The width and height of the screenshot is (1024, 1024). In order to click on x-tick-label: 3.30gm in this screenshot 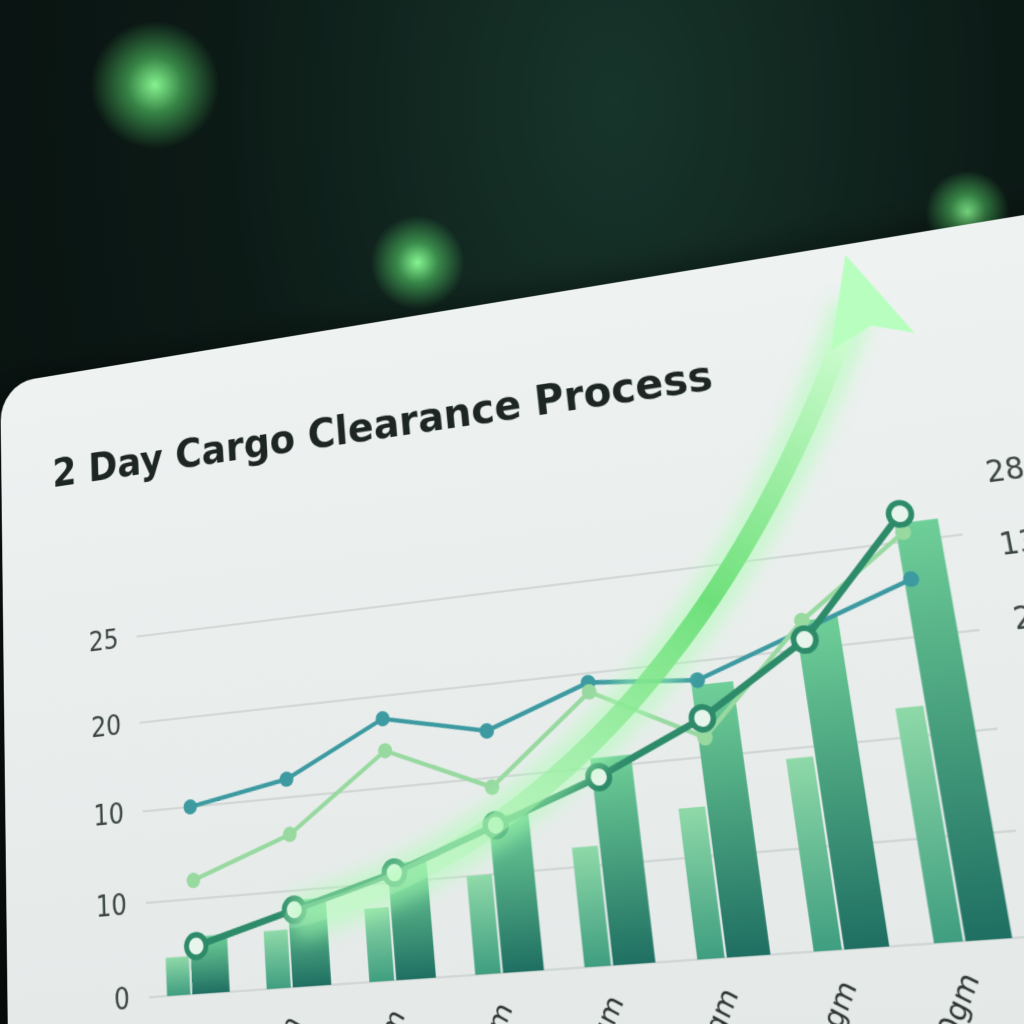, I will do `click(595, 1007)`.